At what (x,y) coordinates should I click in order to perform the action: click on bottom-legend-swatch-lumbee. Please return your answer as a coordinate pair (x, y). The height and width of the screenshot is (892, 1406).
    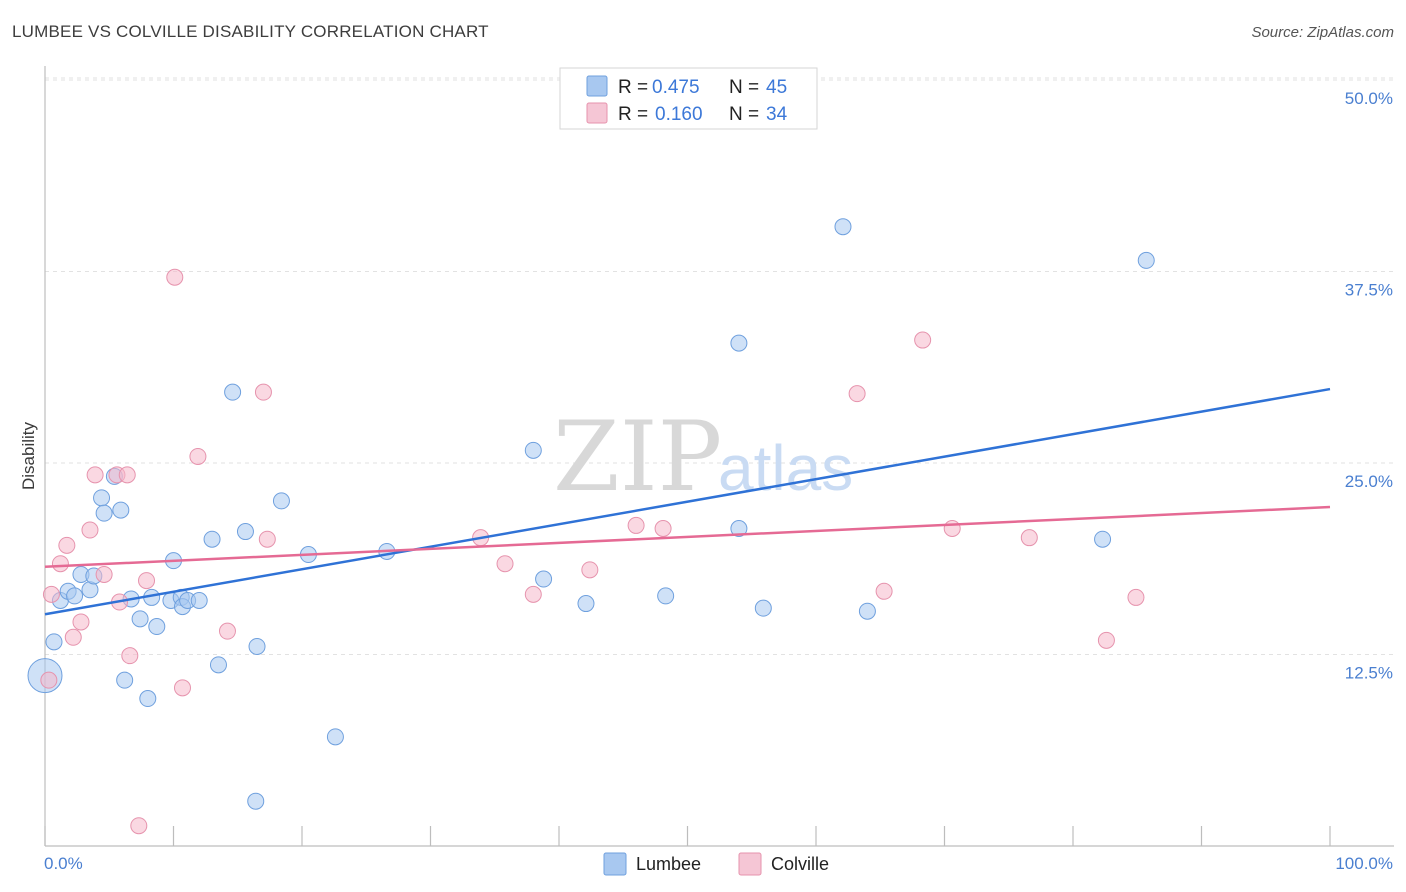
    Looking at the image, I should click on (615, 864).